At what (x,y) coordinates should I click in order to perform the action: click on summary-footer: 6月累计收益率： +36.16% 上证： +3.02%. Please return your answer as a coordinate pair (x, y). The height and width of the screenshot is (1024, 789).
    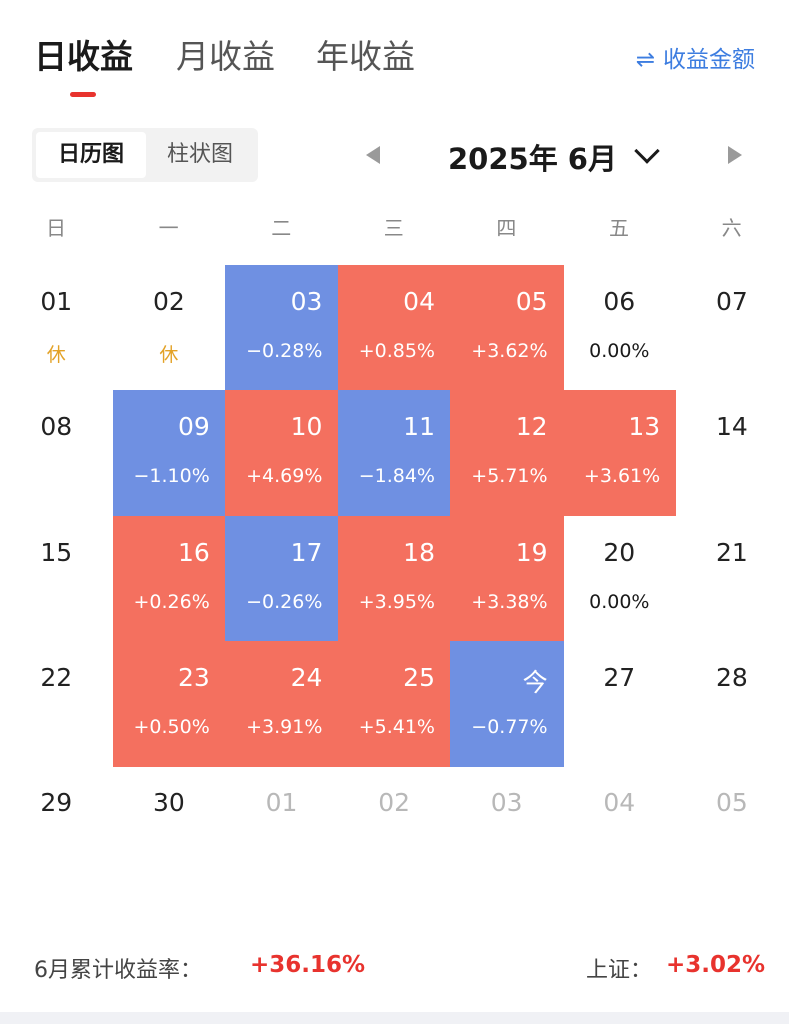
    Looking at the image, I should click on (394, 970).